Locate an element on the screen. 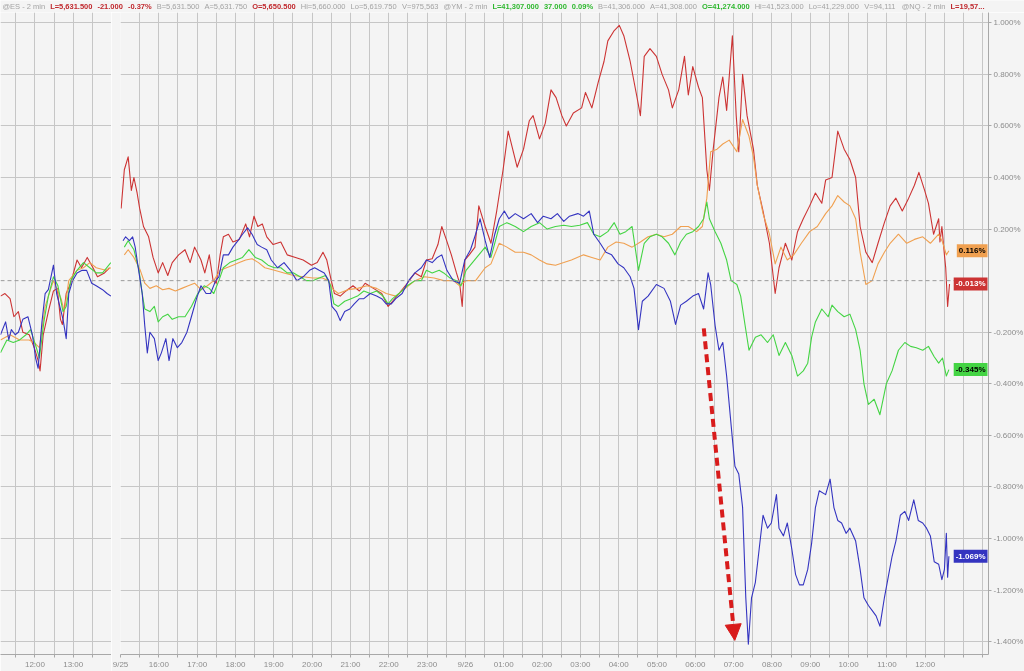  x-tick-label: 10:00 is located at coordinates (849, 664).